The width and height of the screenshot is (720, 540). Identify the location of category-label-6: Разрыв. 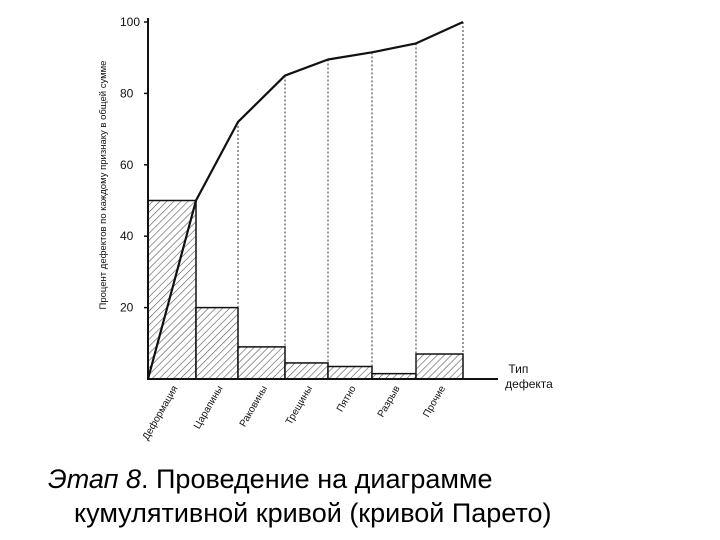
(389, 401).